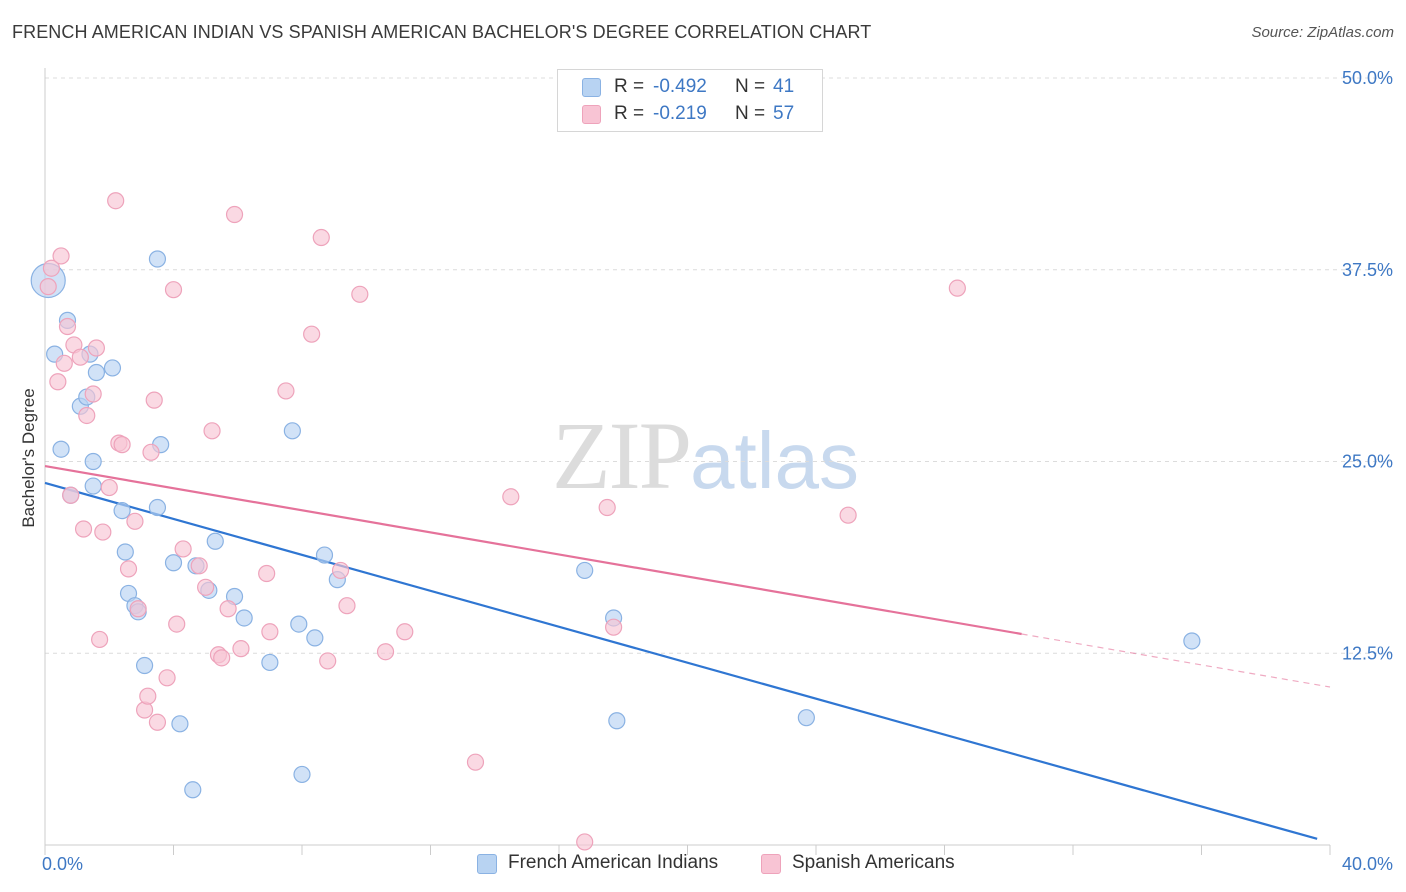  I want to click on trend-line-extension-spanish-americans, so click(1176, 660).